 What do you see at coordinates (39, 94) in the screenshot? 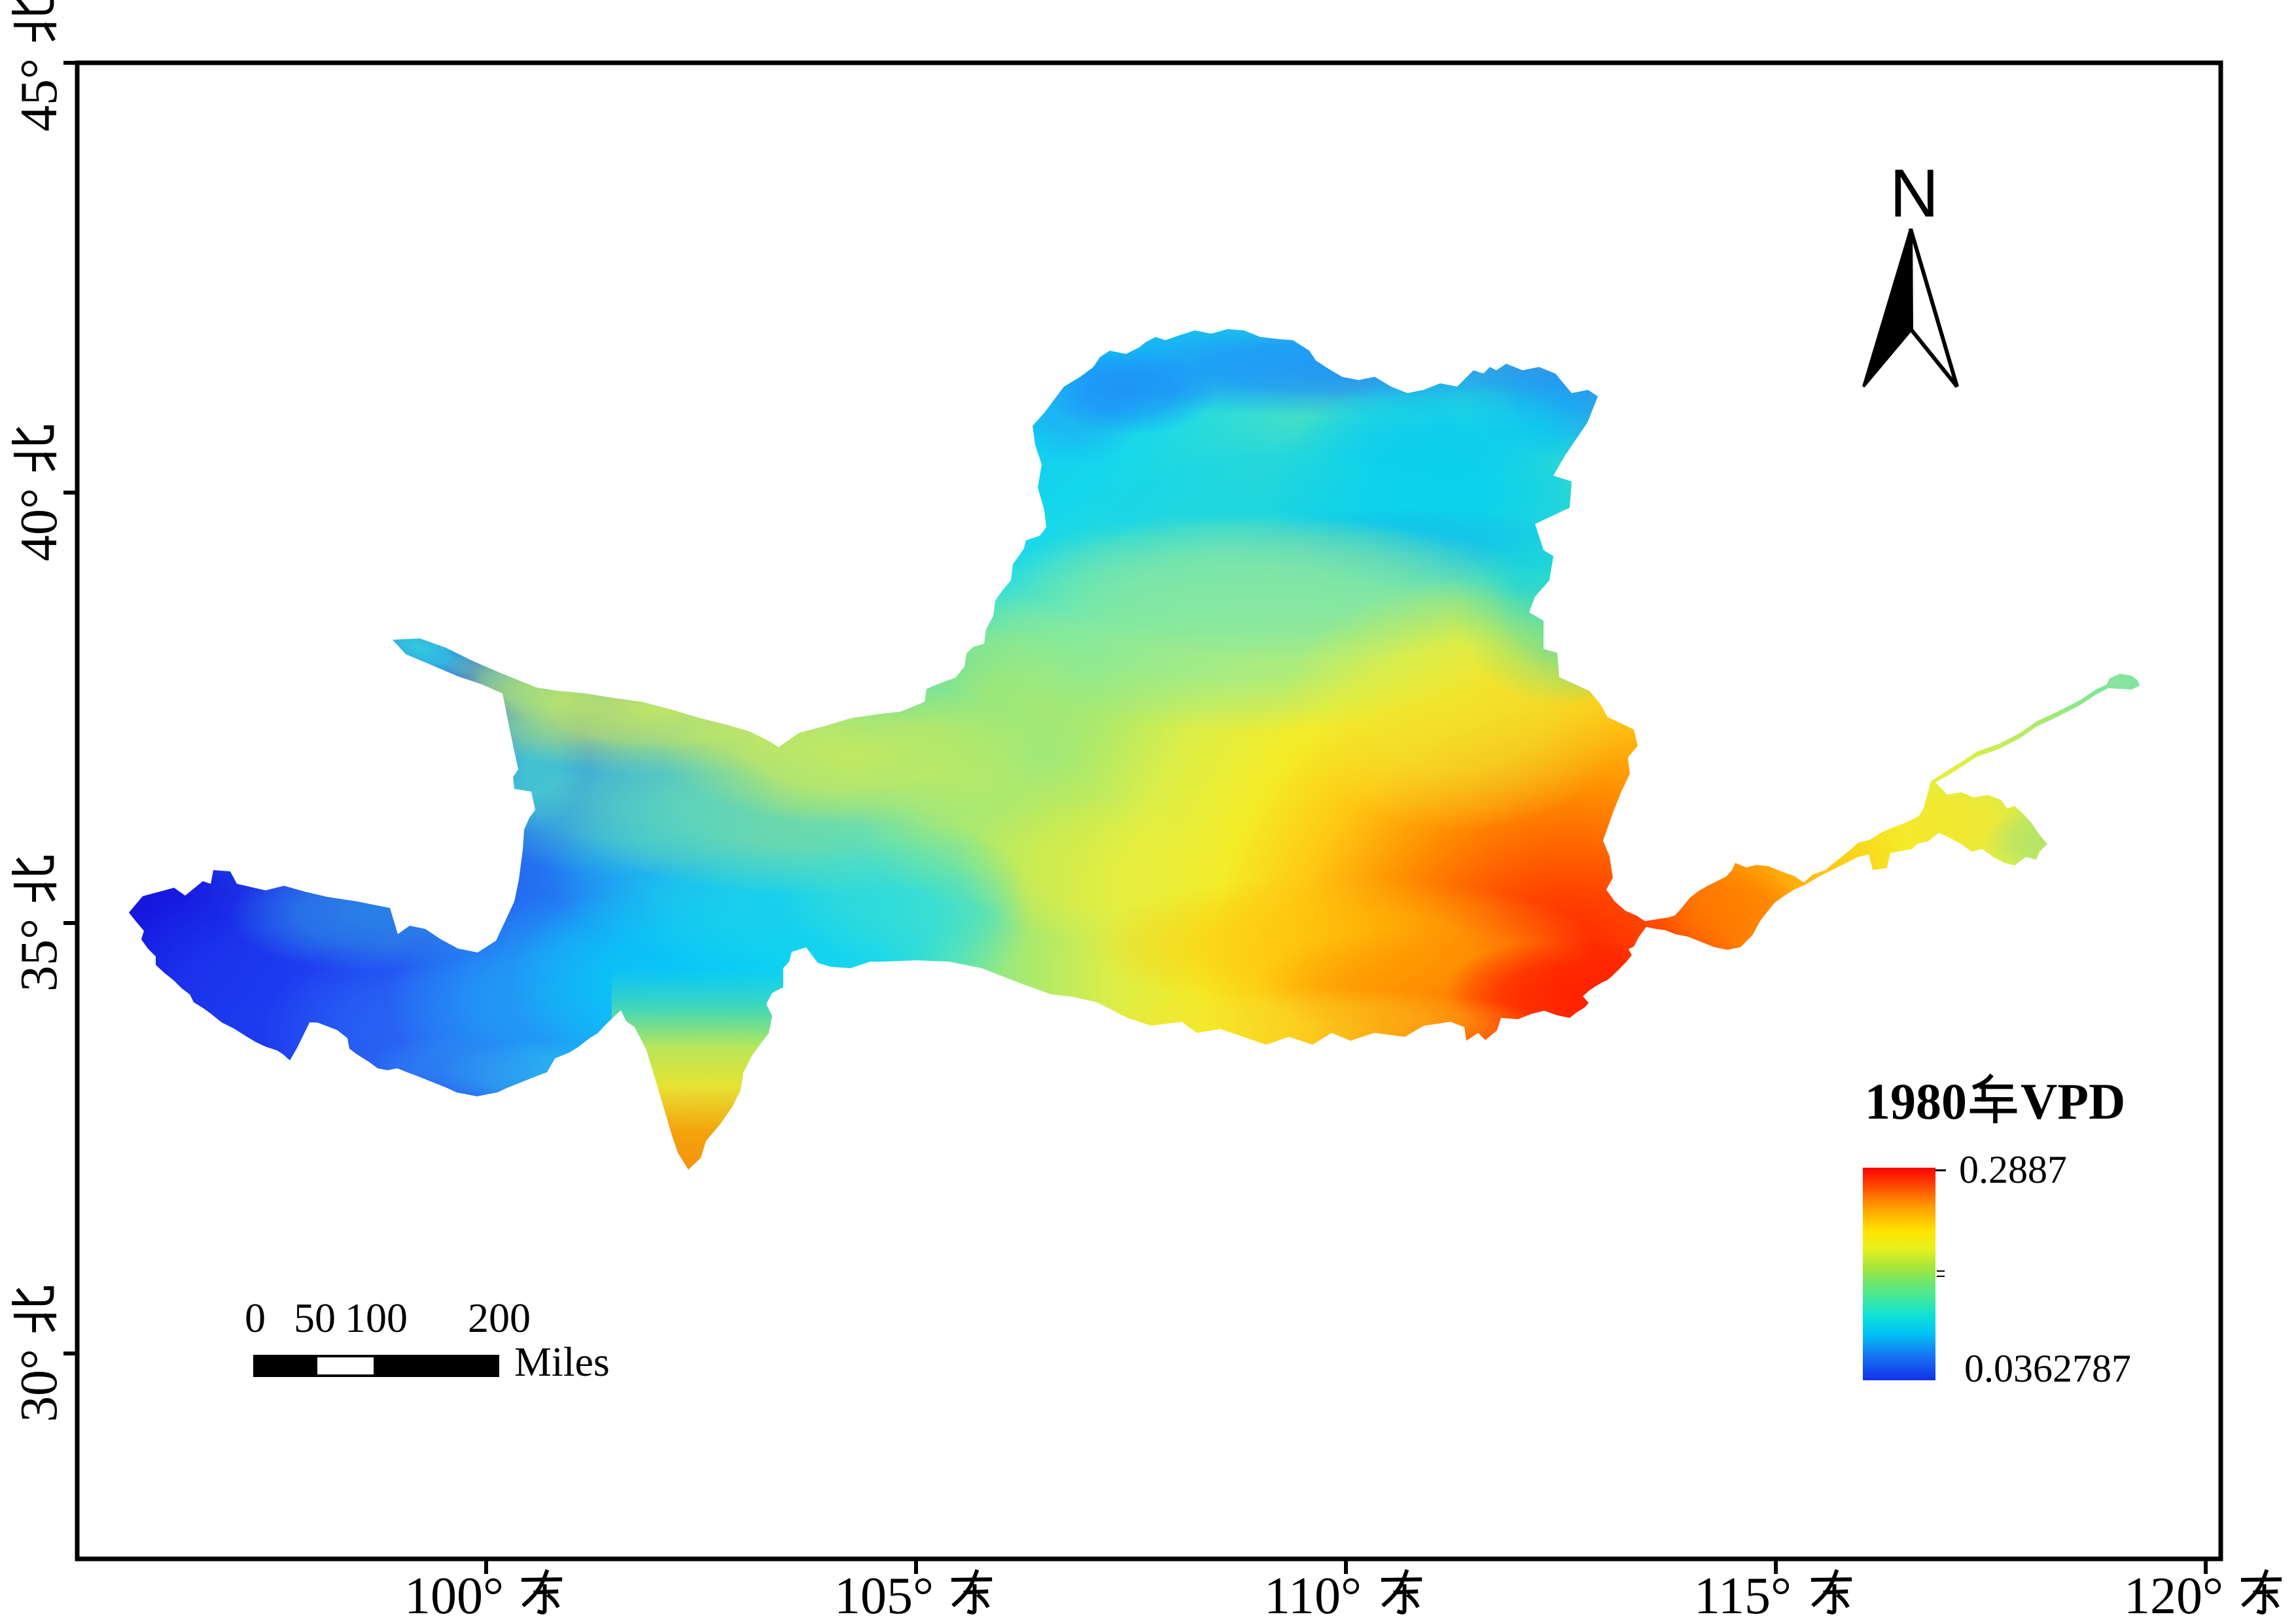
I see `svg-text: 45°` at bounding box center [39, 94].